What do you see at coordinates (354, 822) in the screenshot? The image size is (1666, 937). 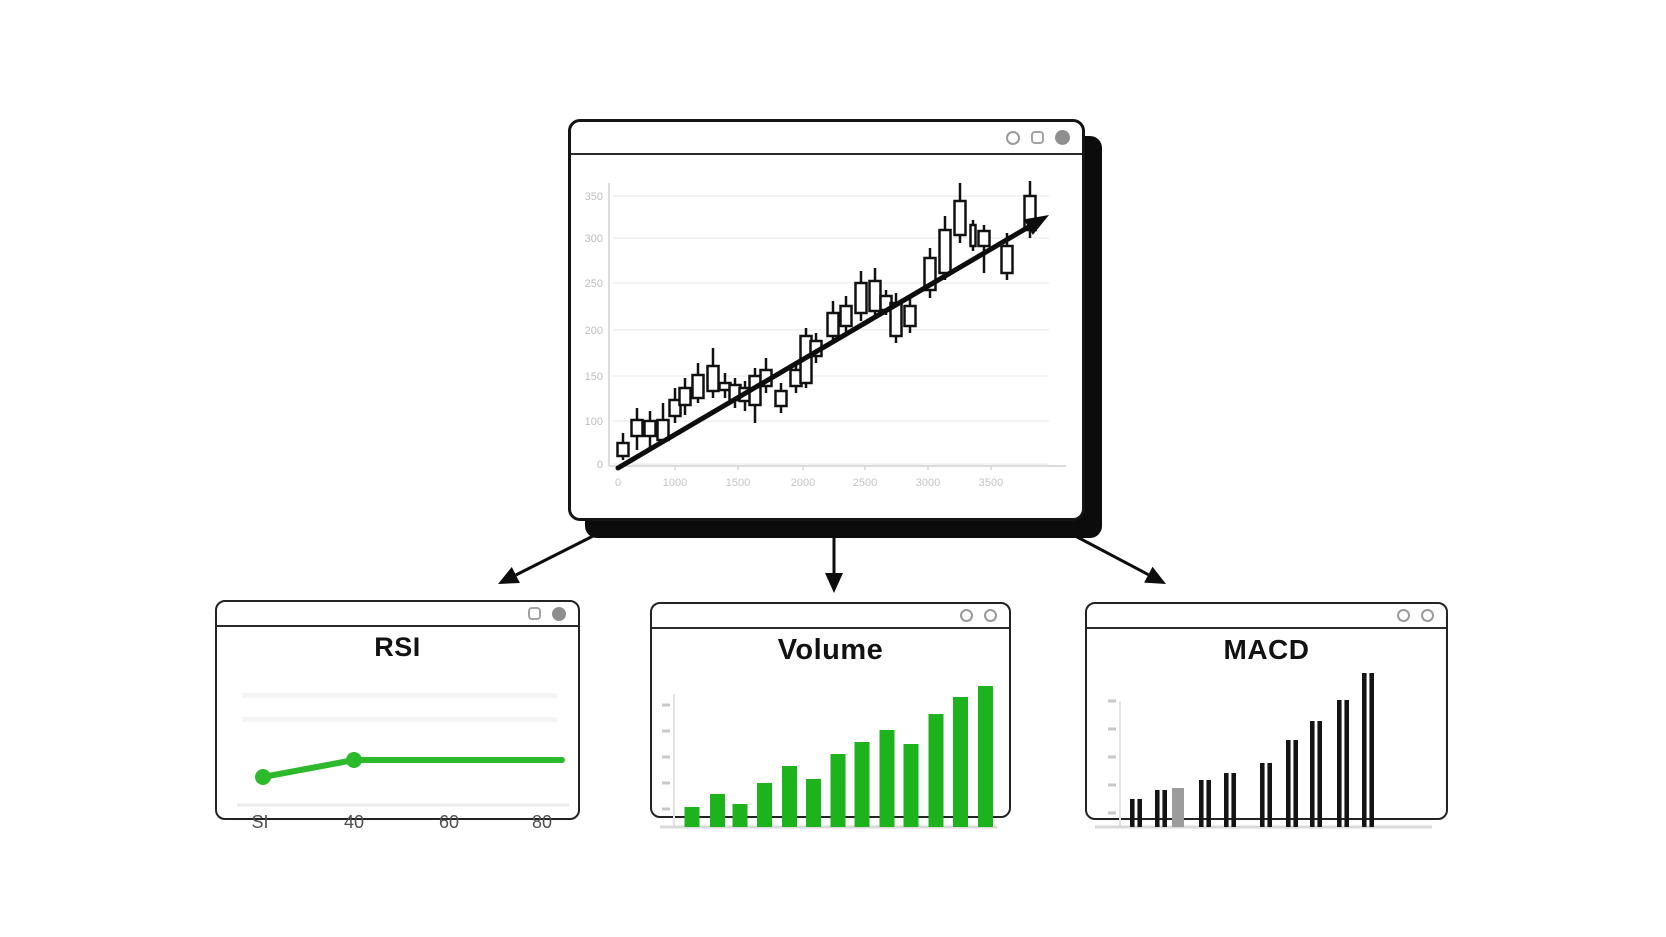 I see `svg-text: 40` at bounding box center [354, 822].